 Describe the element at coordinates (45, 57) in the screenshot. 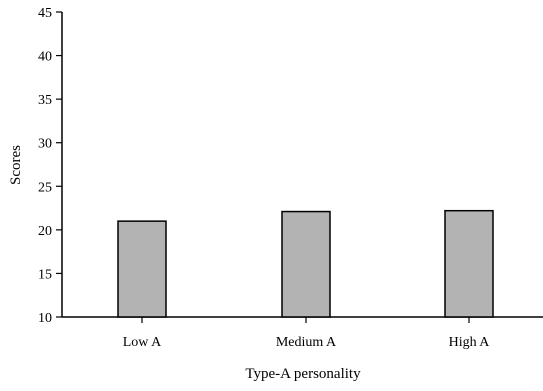

I see `y-tick-label: 40` at that location.